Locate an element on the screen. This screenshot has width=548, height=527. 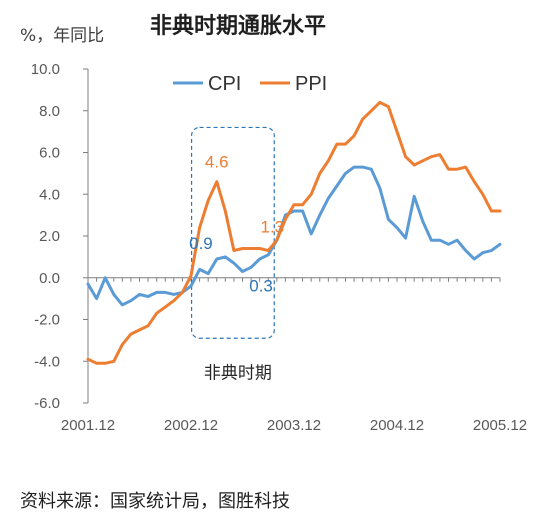
y-axis: 10.0 8.0 6.0 4.0 2.0 0.0 -2.0 -4.0 -6.0 is located at coordinates (60, 236).